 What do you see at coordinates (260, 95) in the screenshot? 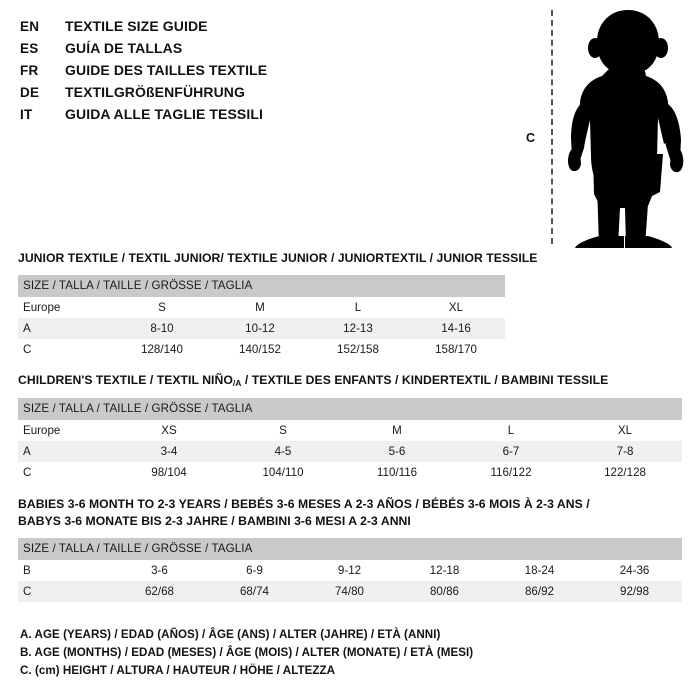
I see `language-row-de: DE TEXTILGRÖßENFÜHRUNG` at bounding box center [260, 95].